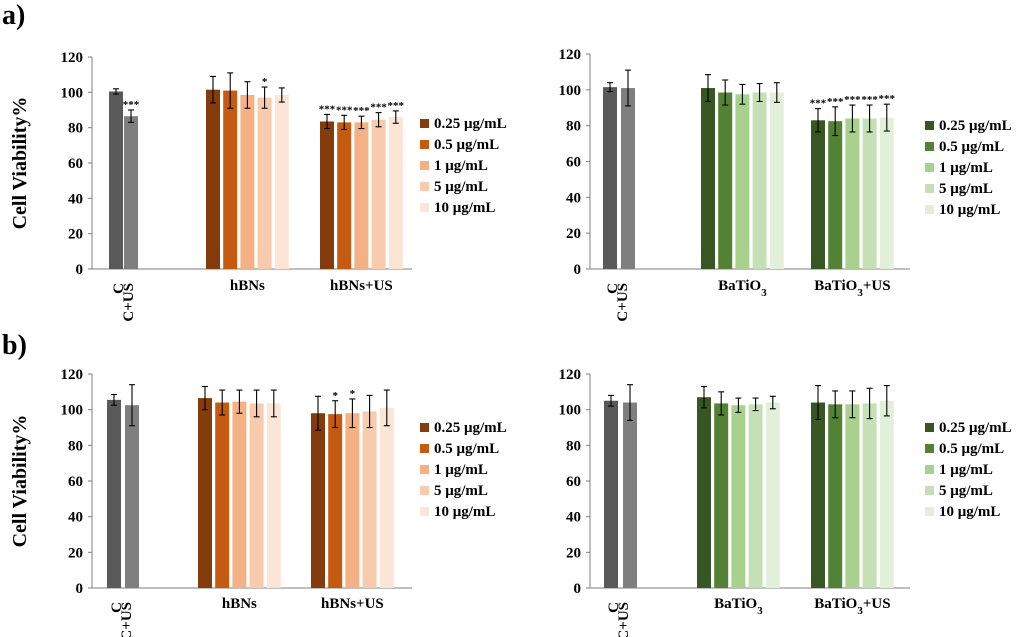  What do you see at coordinates (222, 495) in the screenshot?
I see `bar-b-left-g0-s1` at bounding box center [222, 495].